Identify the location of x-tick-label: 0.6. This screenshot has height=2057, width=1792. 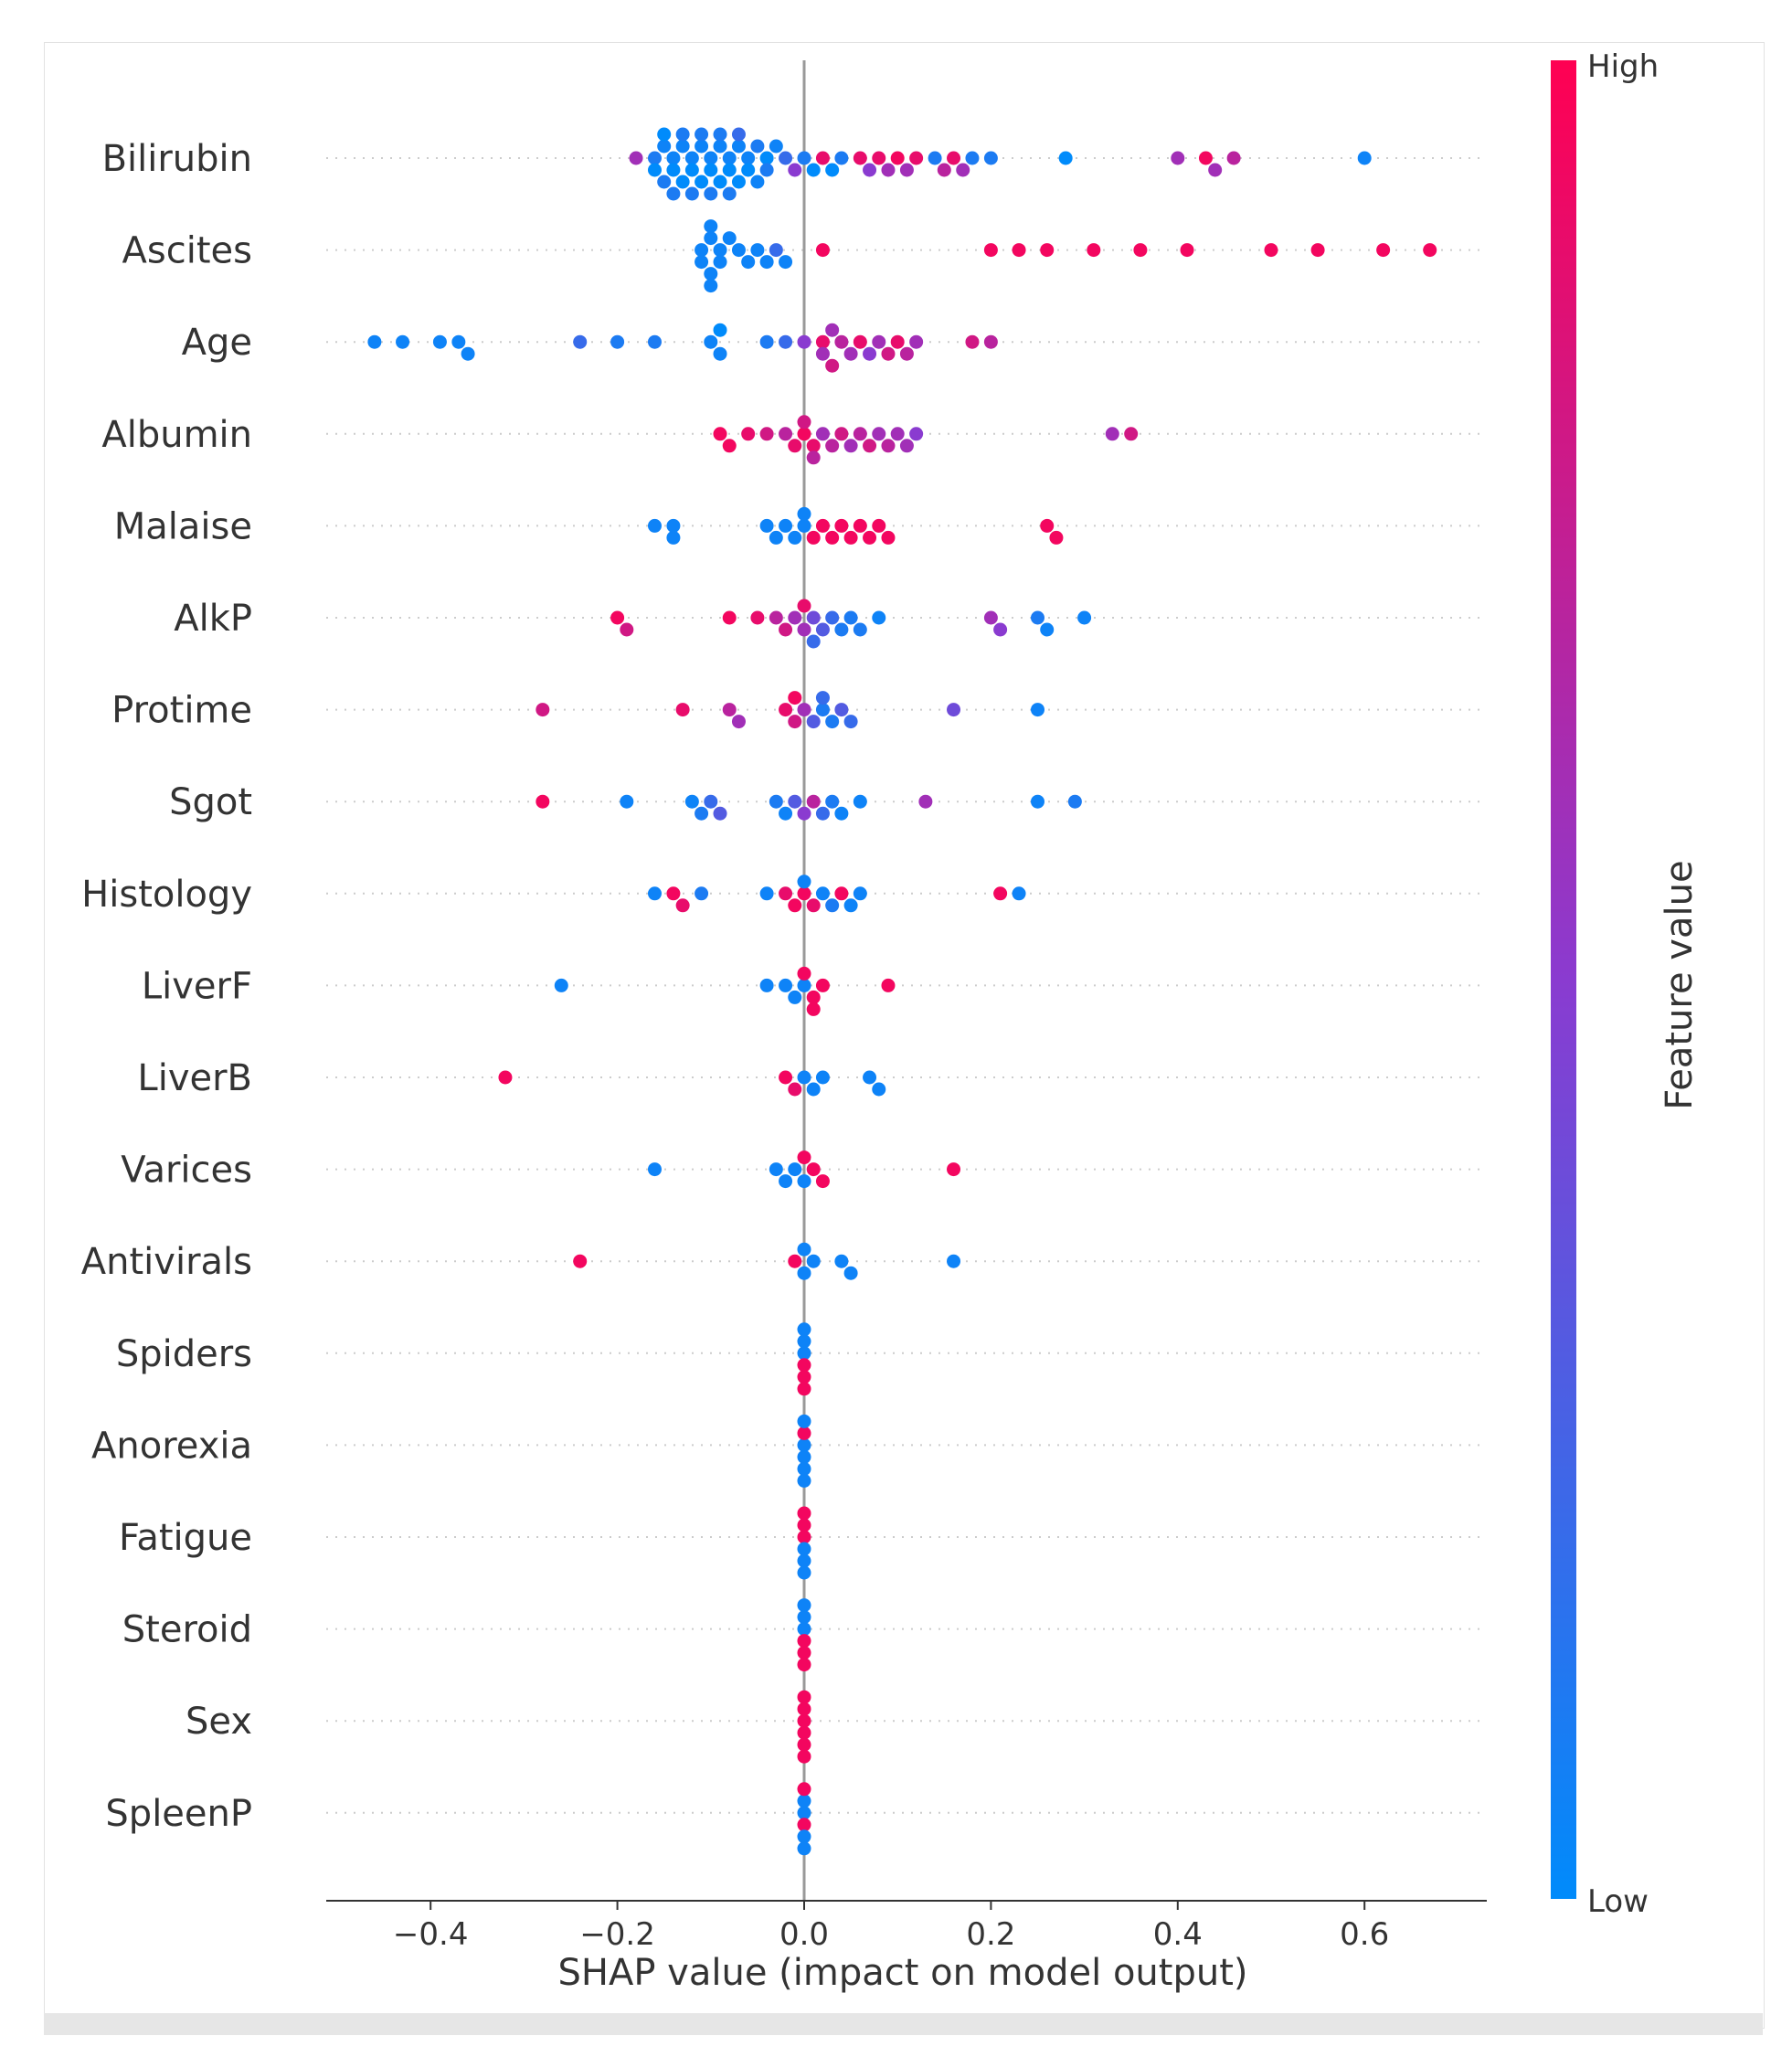
(1364, 1934).